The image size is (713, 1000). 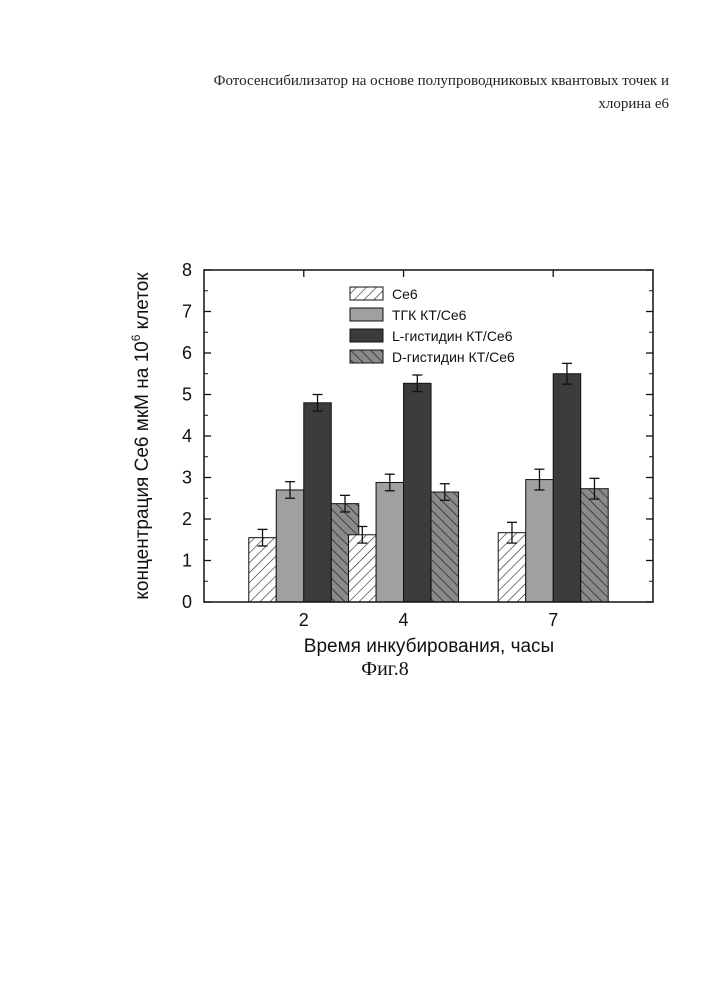 What do you see at coordinates (404, 620) in the screenshot?
I see `x-tick-label: 4` at bounding box center [404, 620].